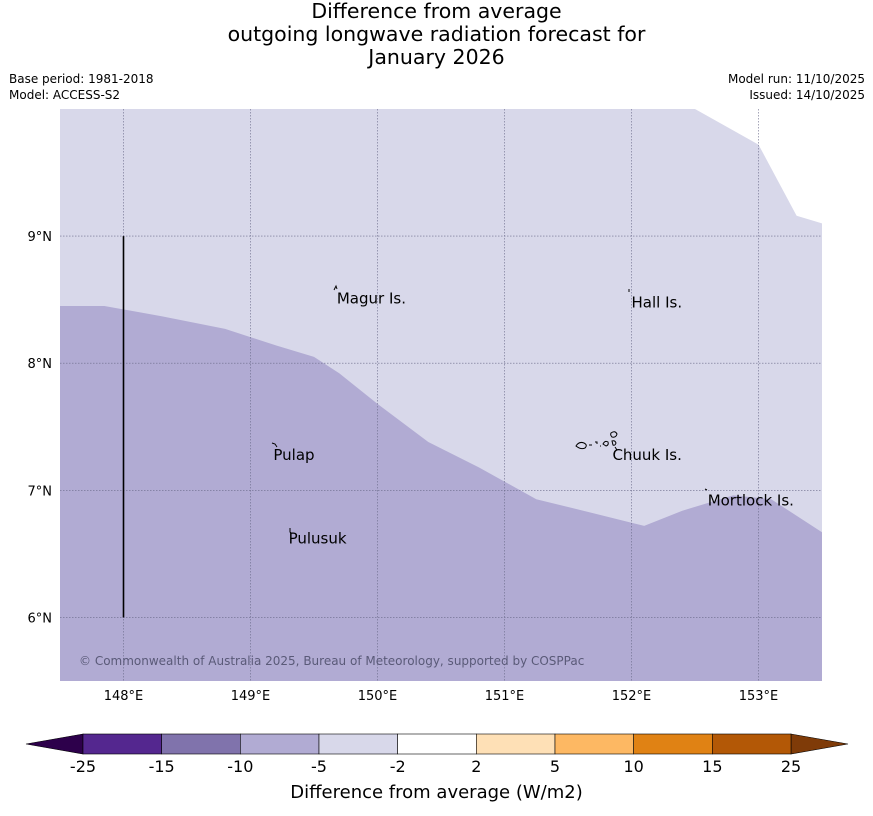 The width and height of the screenshot is (873, 816). Describe the element at coordinates (398, 766) in the screenshot. I see `colorbar-tick-label: -2` at that location.